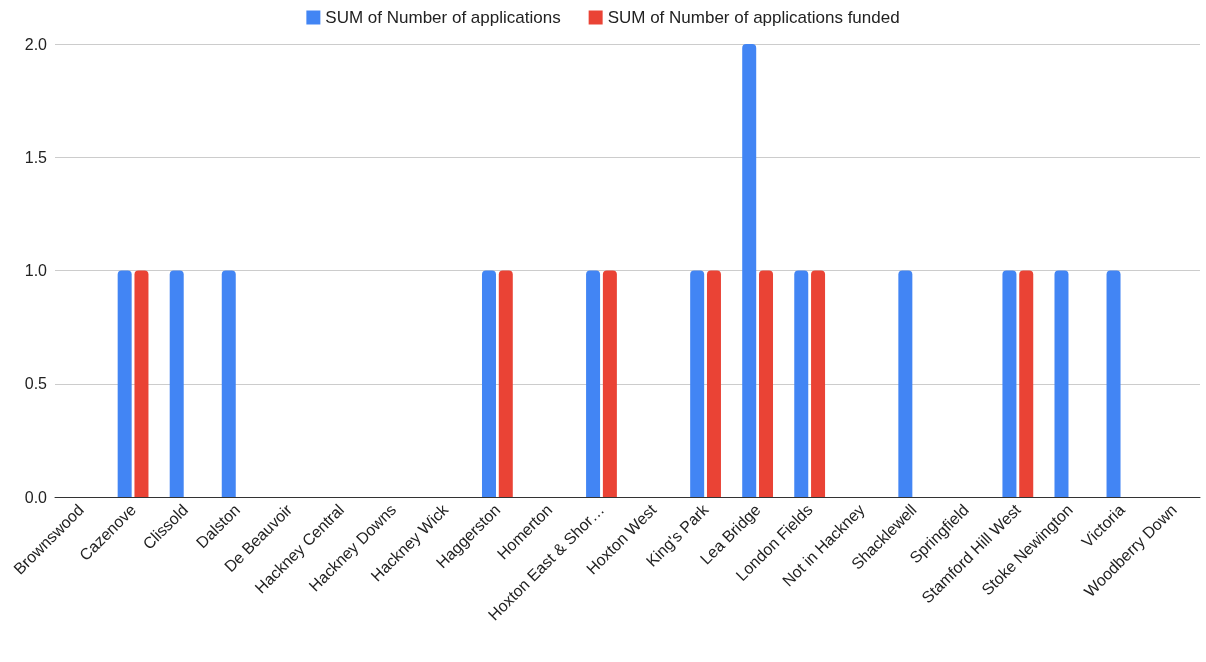 The width and height of the screenshot is (1206, 662). I want to click on legend-label: SUM of Number of applications funded, so click(753, 17).